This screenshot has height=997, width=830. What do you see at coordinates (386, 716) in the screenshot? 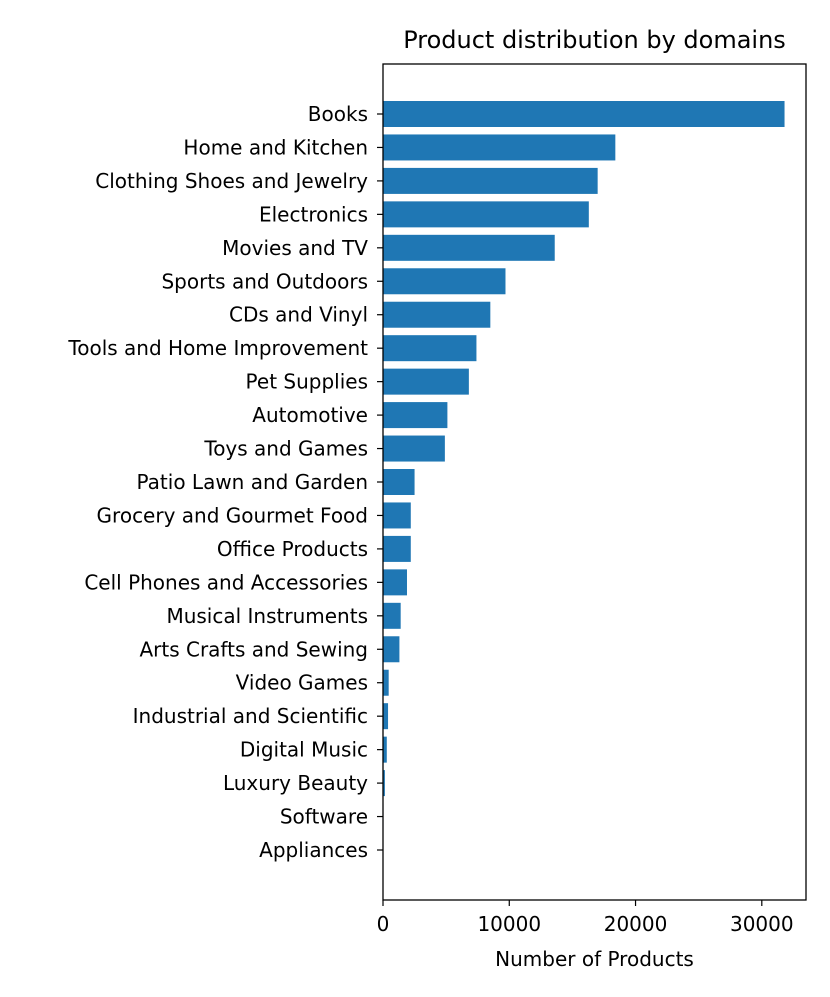
I see `bar-industrial-and-scientific` at bounding box center [386, 716].